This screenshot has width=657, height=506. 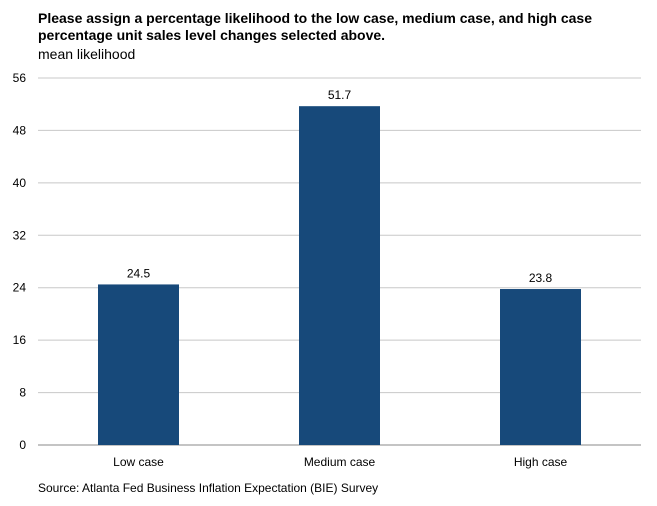 What do you see at coordinates (138, 462) in the screenshot?
I see `x-tick-label: Low case` at bounding box center [138, 462].